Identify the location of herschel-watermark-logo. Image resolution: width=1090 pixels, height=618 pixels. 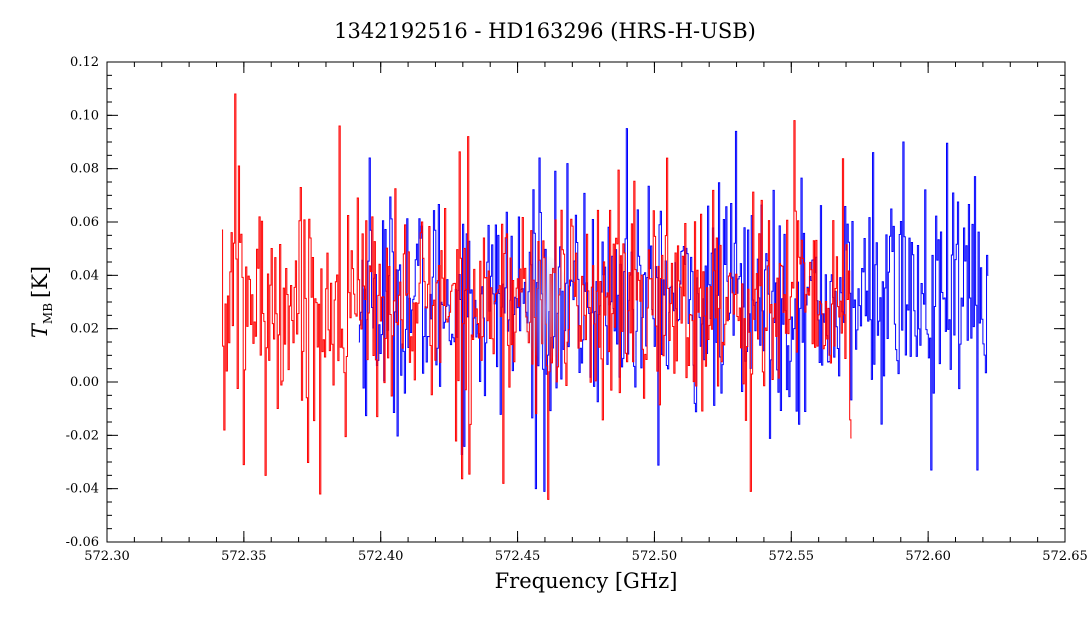
(546, 308).